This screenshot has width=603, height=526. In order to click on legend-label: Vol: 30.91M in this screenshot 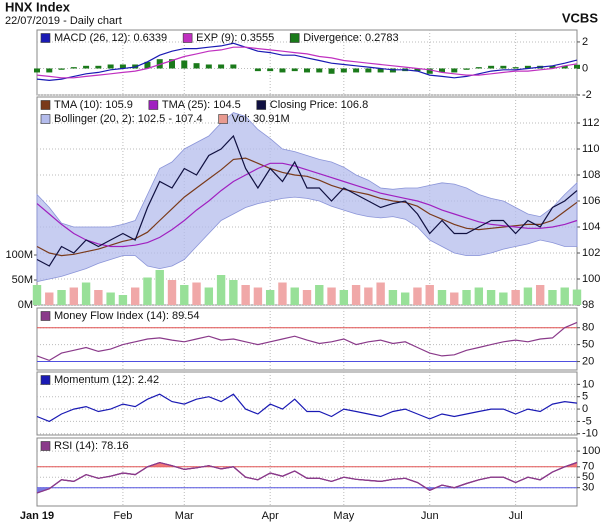, I will do `click(261, 119)`.